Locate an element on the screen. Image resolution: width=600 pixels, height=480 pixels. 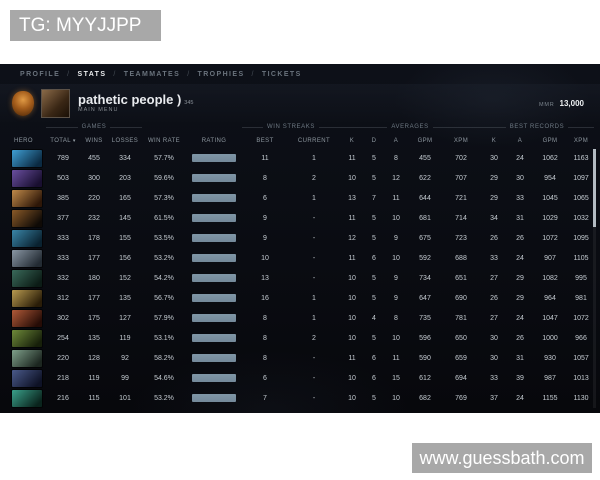
cell-total: 789 is located at coordinates (63, 158).